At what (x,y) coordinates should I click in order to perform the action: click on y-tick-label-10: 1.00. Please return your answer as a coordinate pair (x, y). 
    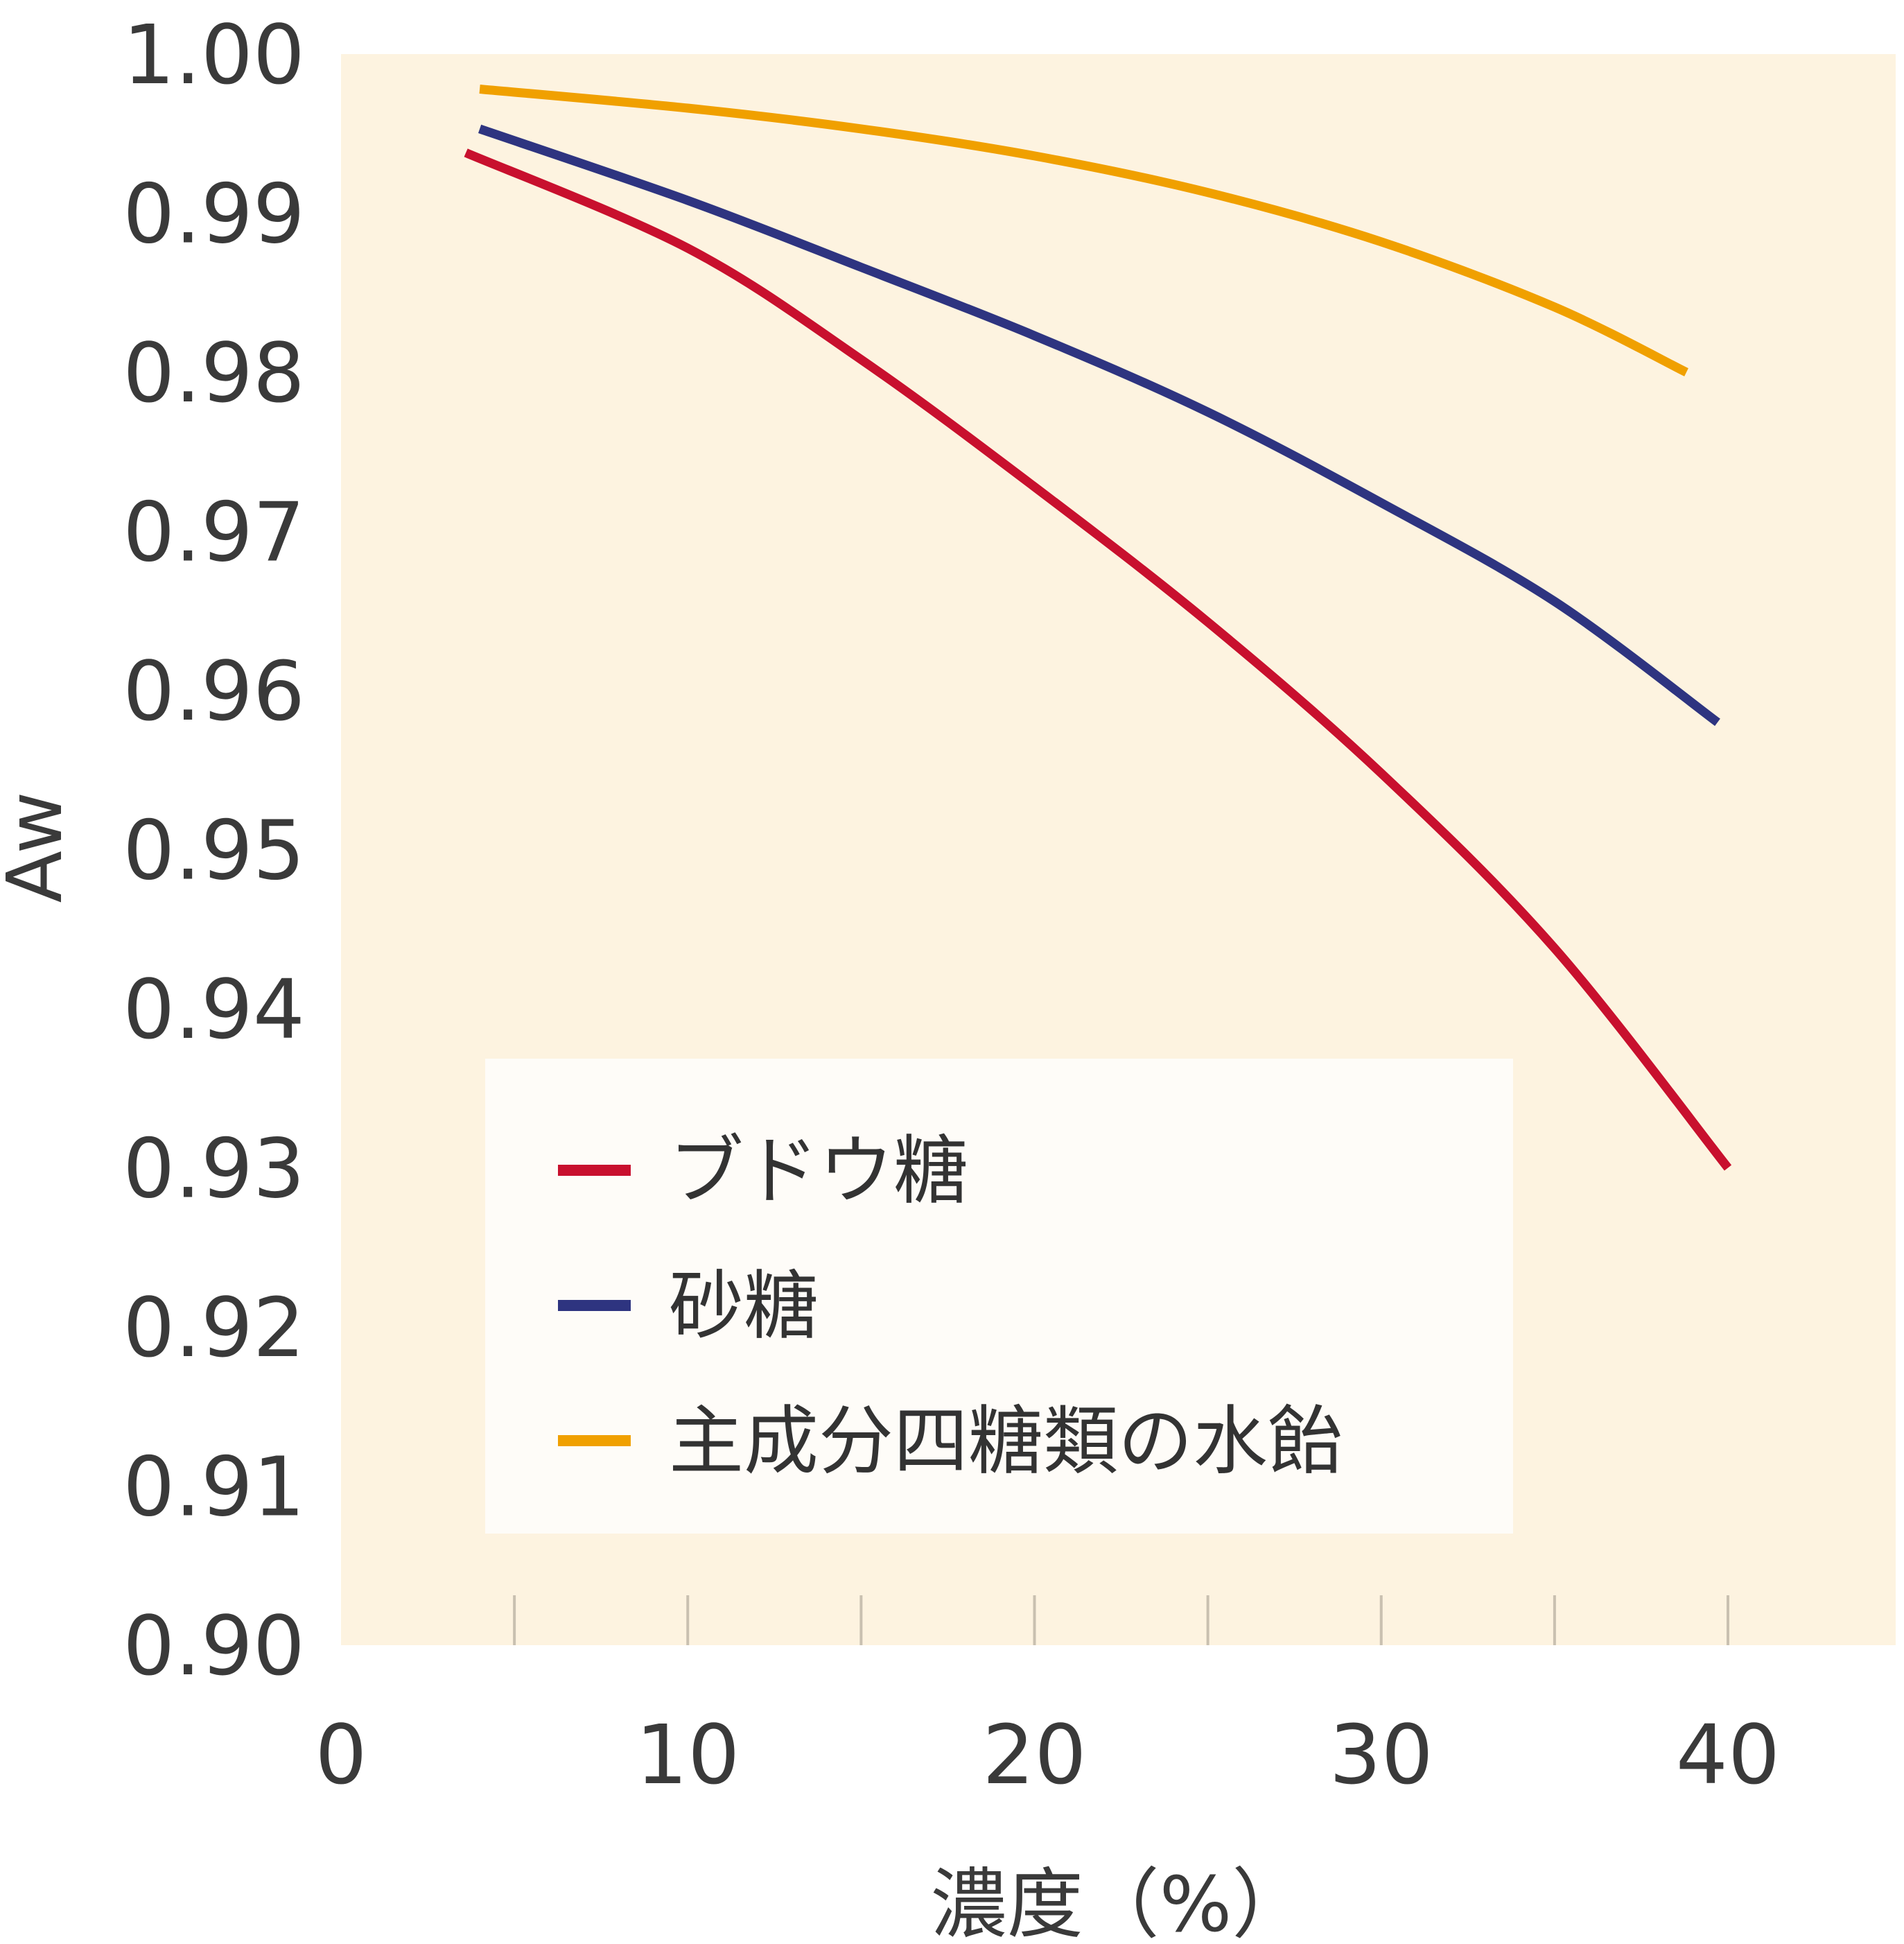
    Looking at the image, I should click on (214, 55).